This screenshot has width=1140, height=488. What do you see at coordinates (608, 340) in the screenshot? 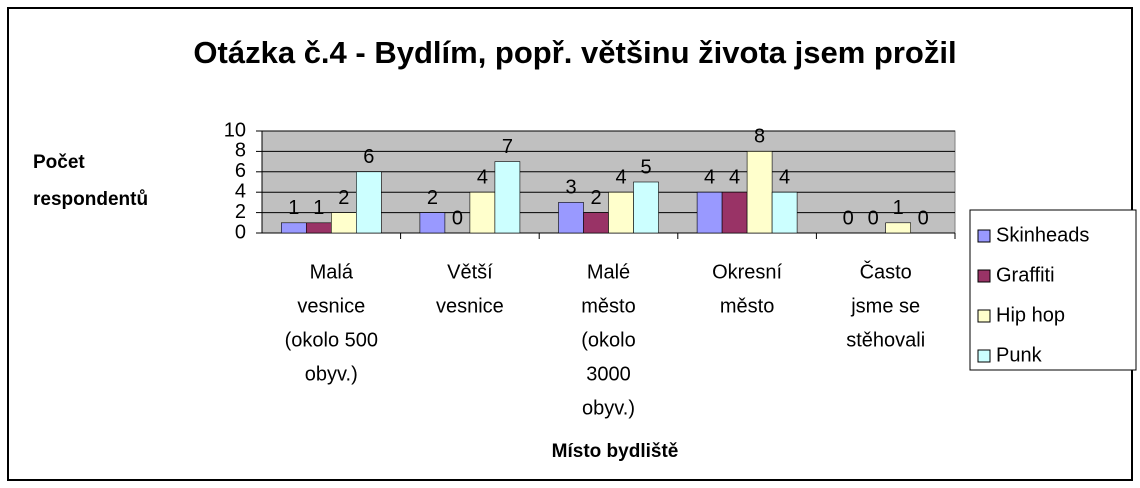
I see `x-tick-label: (okolo` at bounding box center [608, 340].